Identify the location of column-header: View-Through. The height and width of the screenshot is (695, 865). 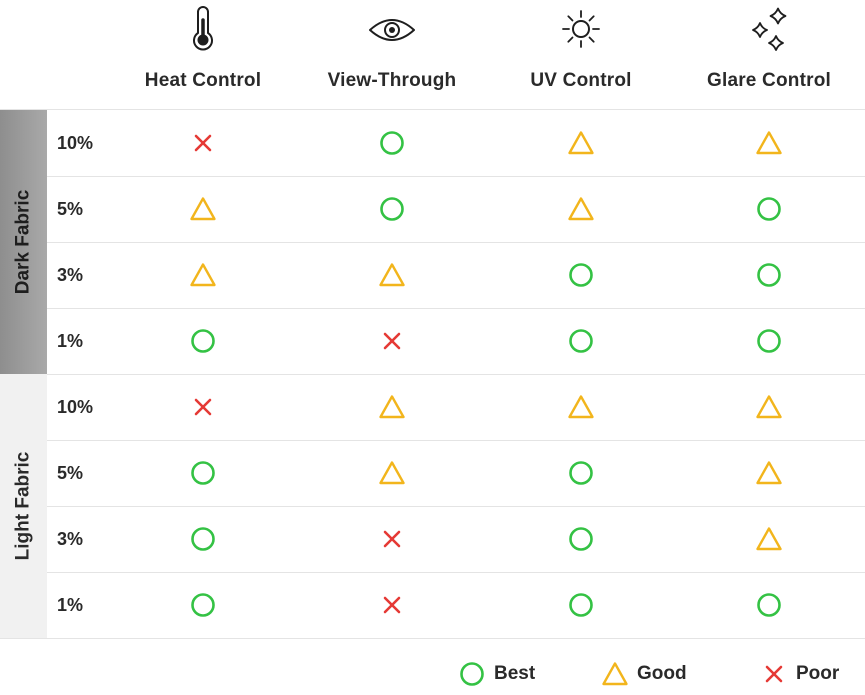
(392, 55).